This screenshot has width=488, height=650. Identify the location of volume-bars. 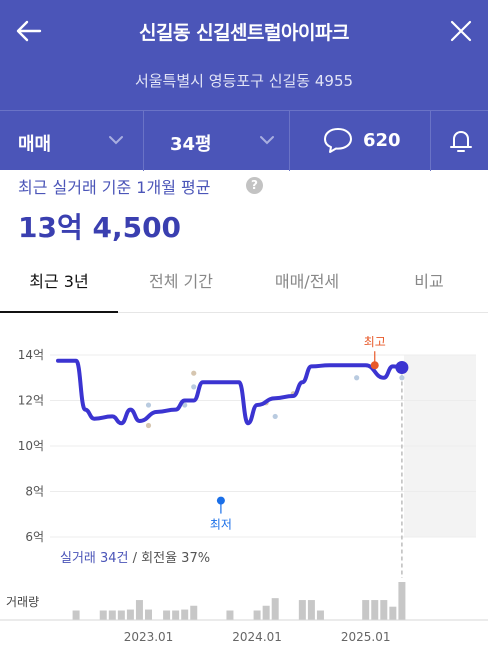
(239, 601).